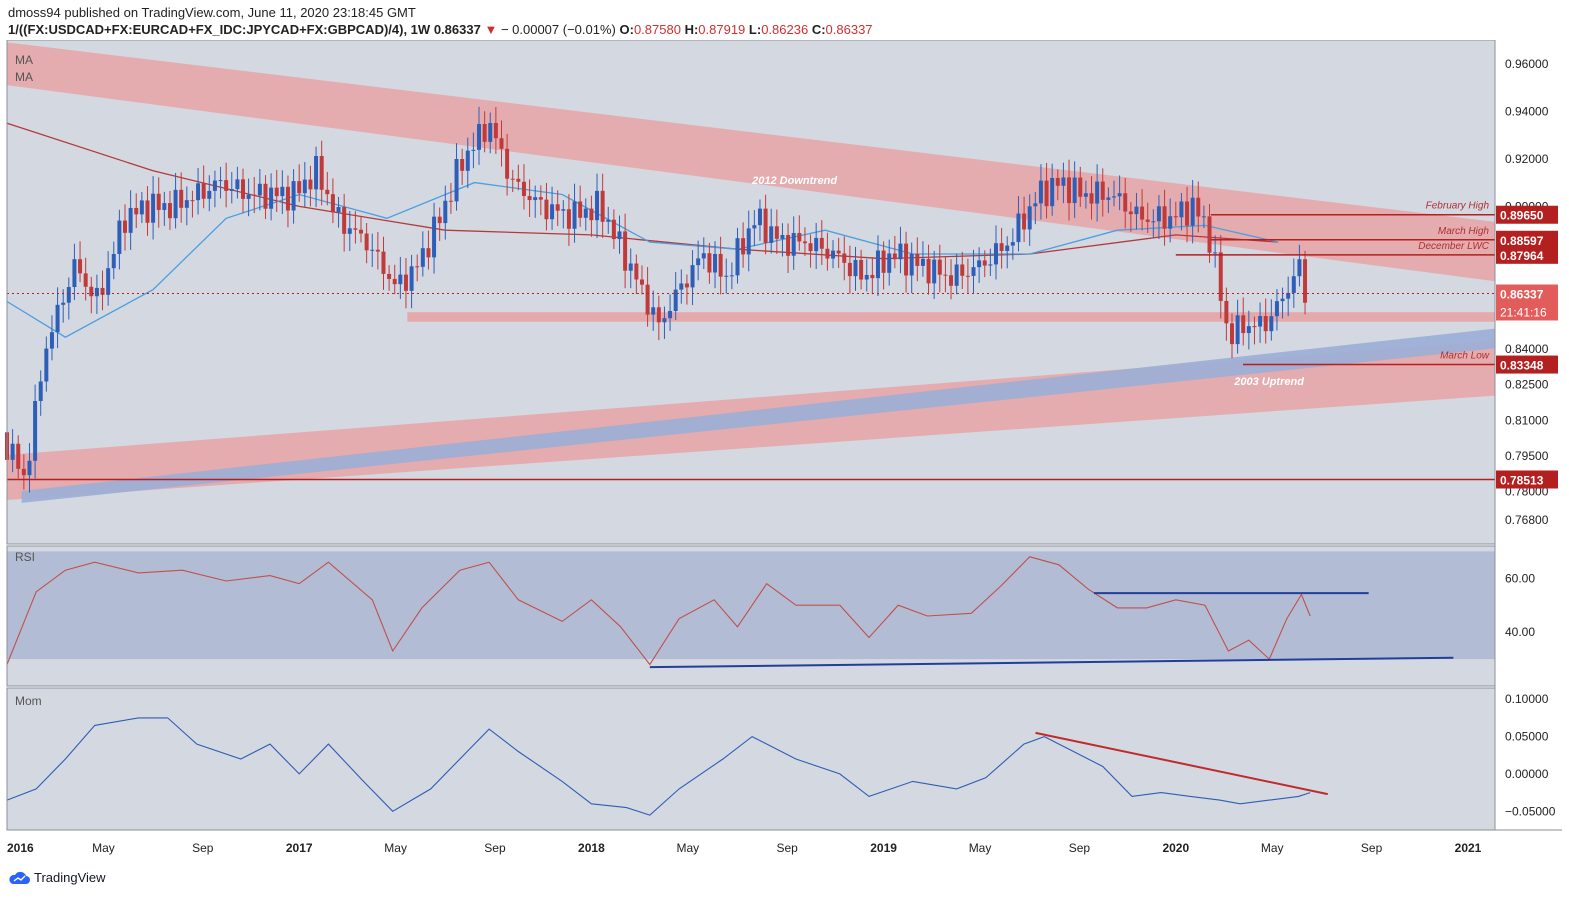 This screenshot has width=1569, height=898. I want to click on time-tick-label: May, so click(103, 848).